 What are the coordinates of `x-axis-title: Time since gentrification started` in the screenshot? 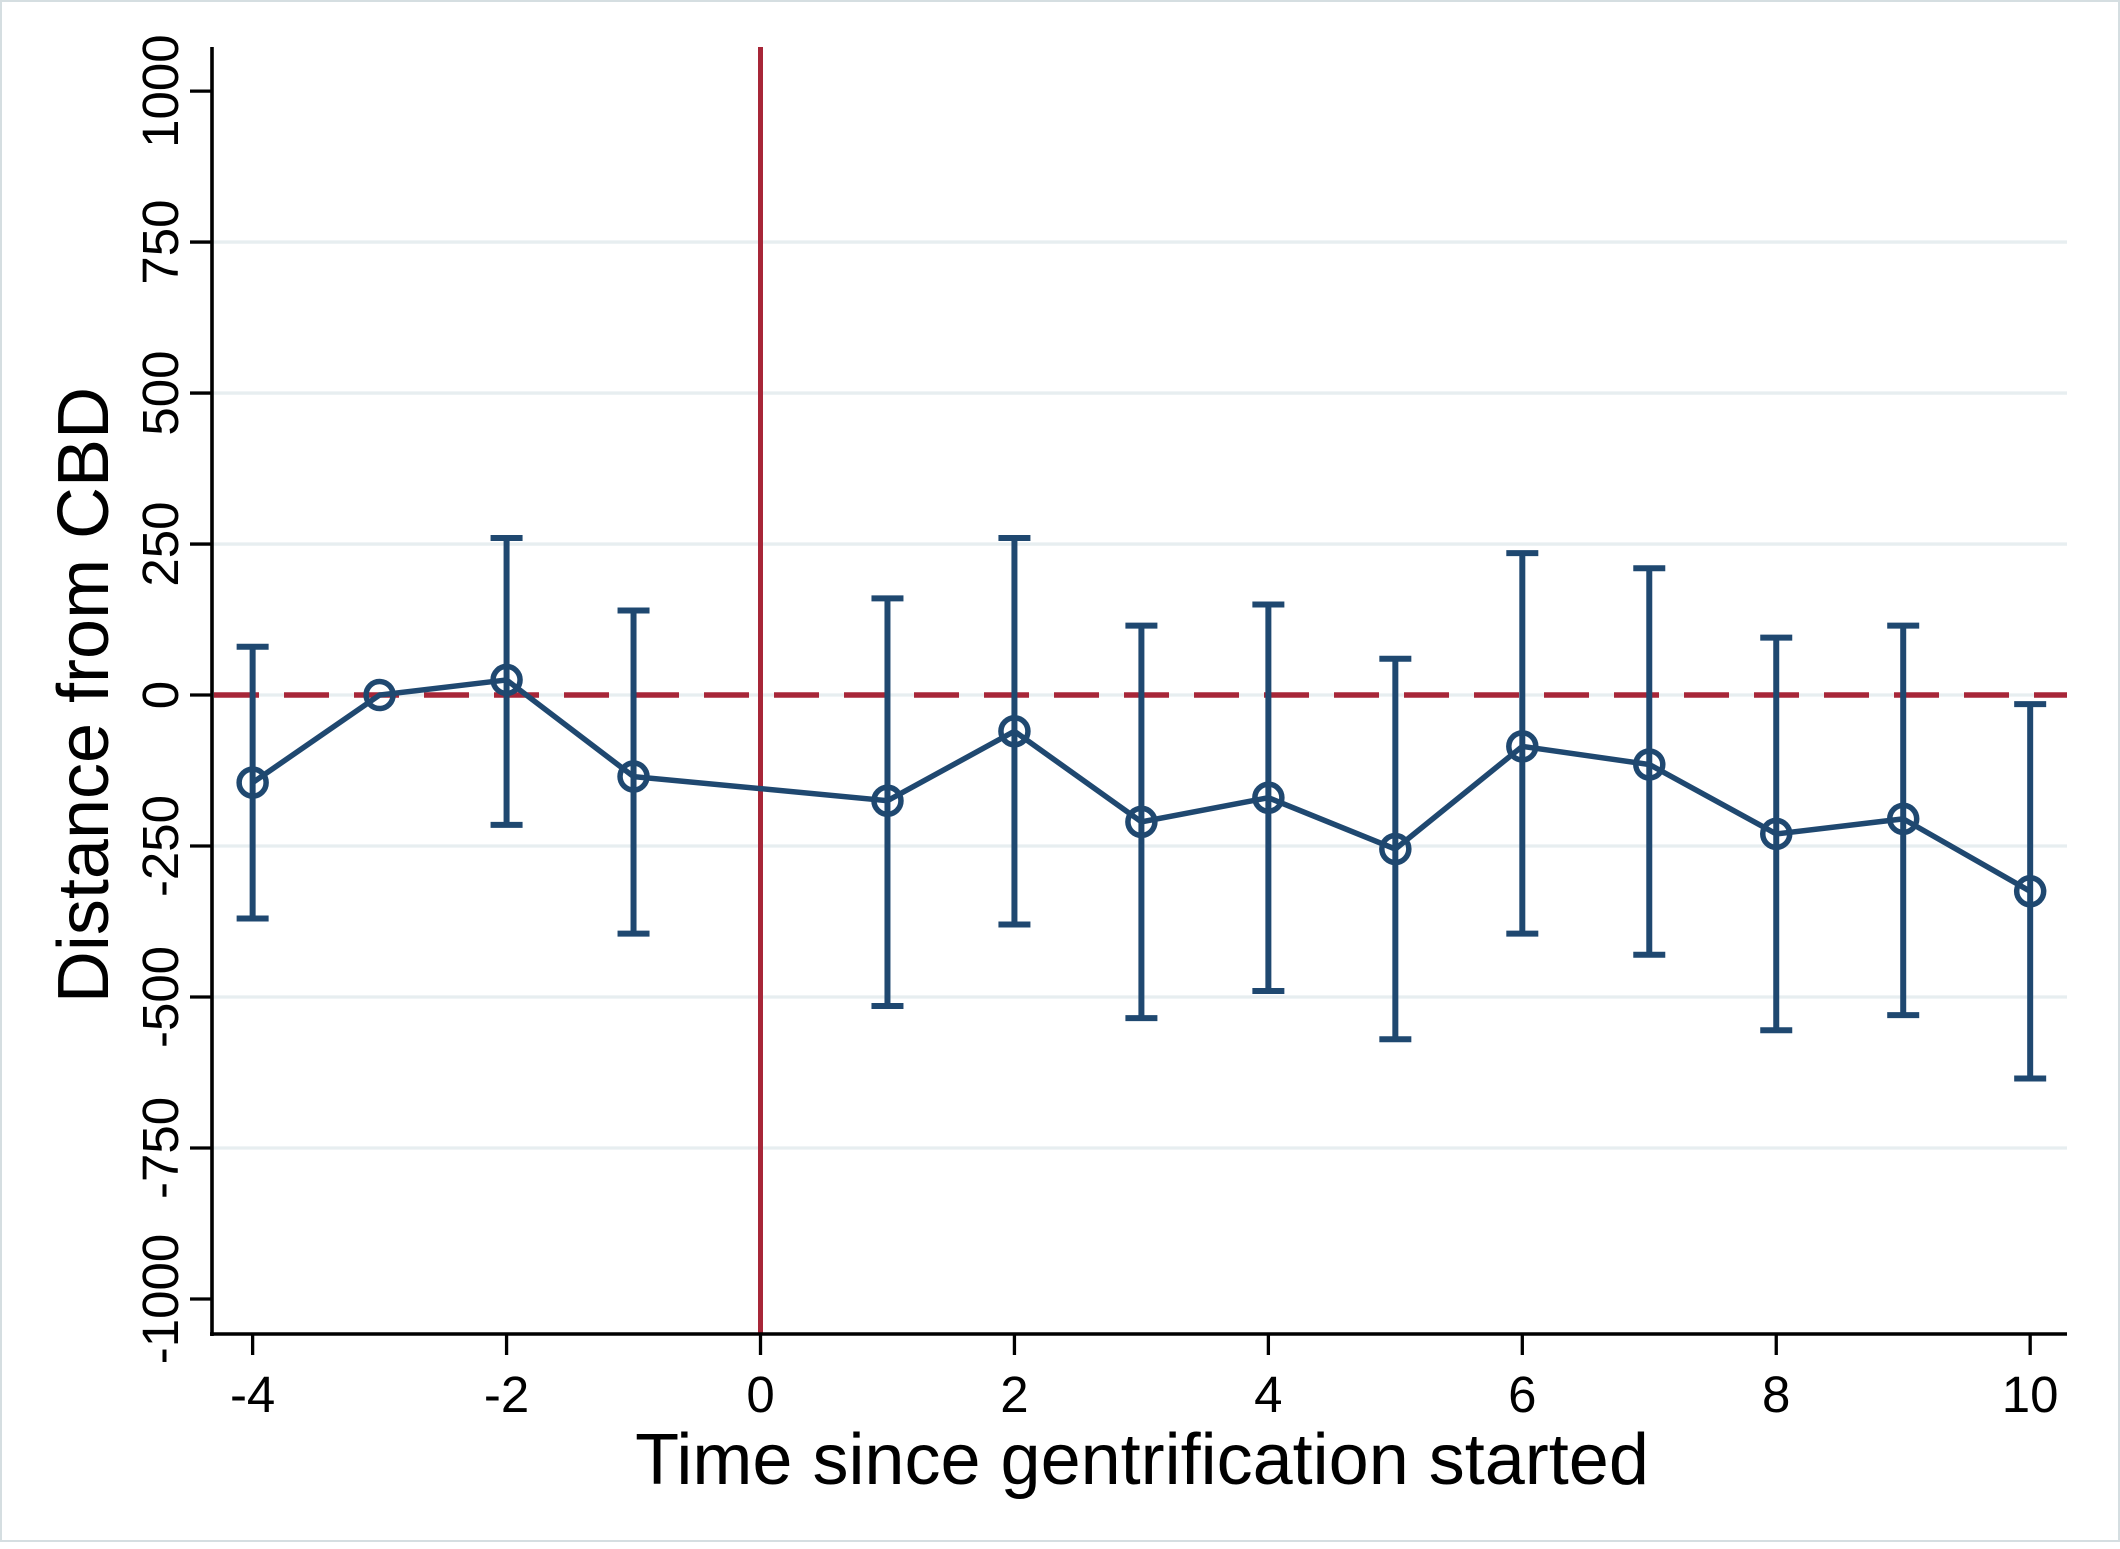 It's located at (1142, 1460).